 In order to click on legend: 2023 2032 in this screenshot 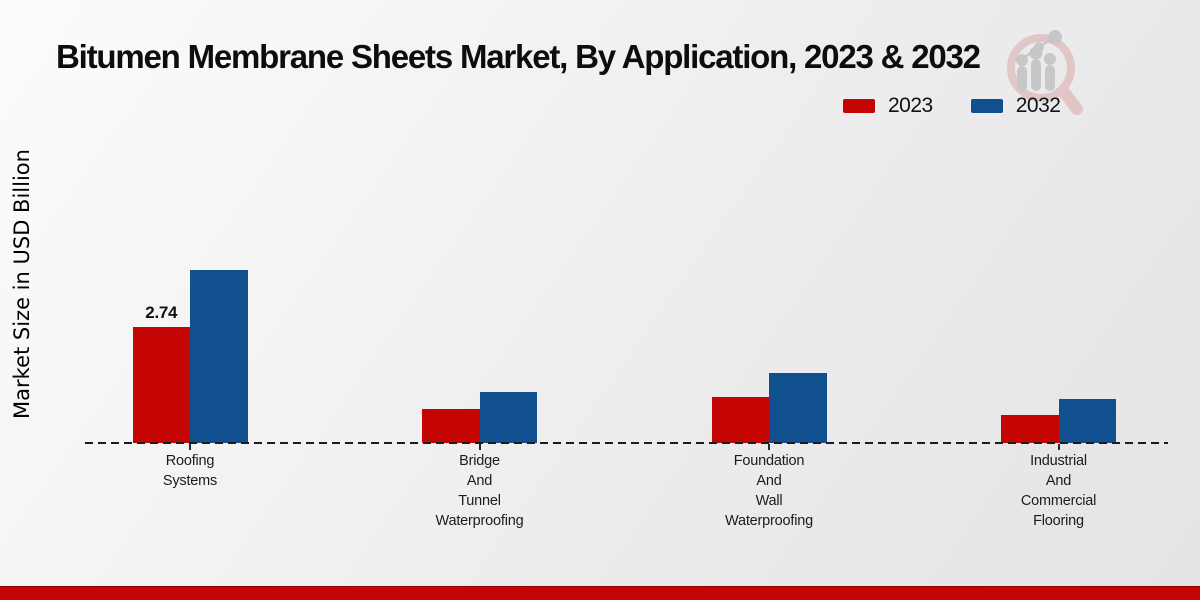, I will do `click(952, 106)`.